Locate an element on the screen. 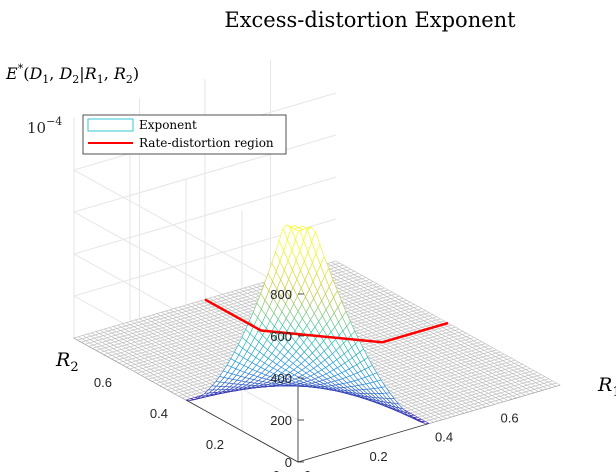 The height and width of the screenshot is (472, 616). surface-cell is located at coordinates (298, 229).